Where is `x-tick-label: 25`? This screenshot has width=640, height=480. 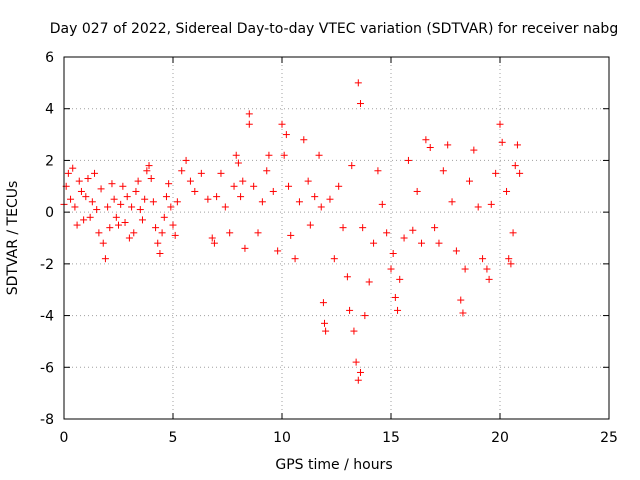
x-tick-label: 25 is located at coordinates (609, 438).